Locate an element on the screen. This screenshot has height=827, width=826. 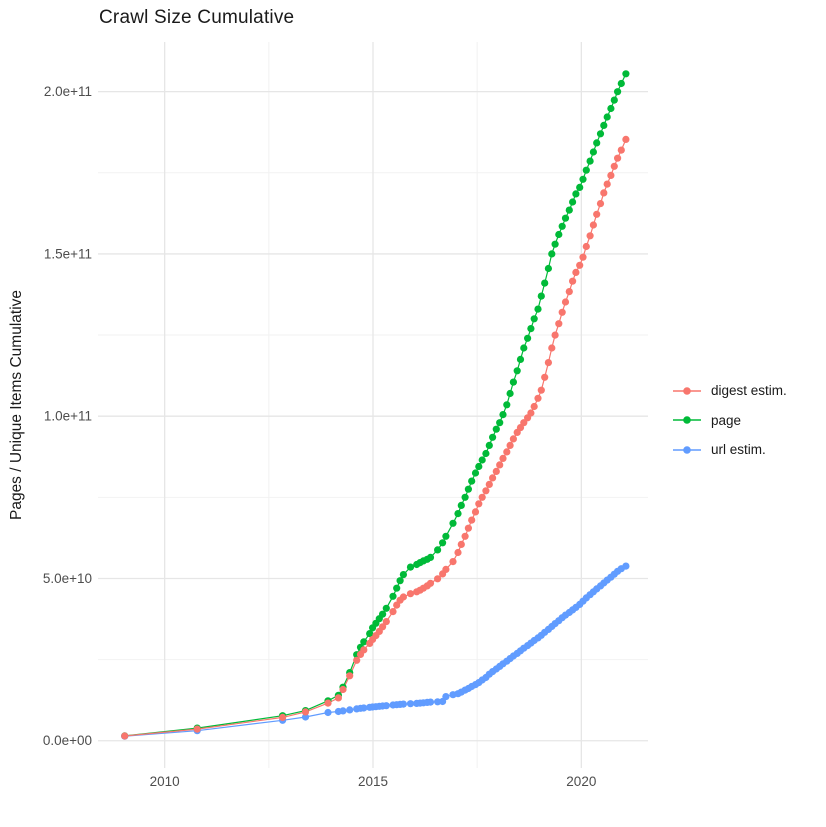
legend-item-page: page is located at coordinates (729, 421).